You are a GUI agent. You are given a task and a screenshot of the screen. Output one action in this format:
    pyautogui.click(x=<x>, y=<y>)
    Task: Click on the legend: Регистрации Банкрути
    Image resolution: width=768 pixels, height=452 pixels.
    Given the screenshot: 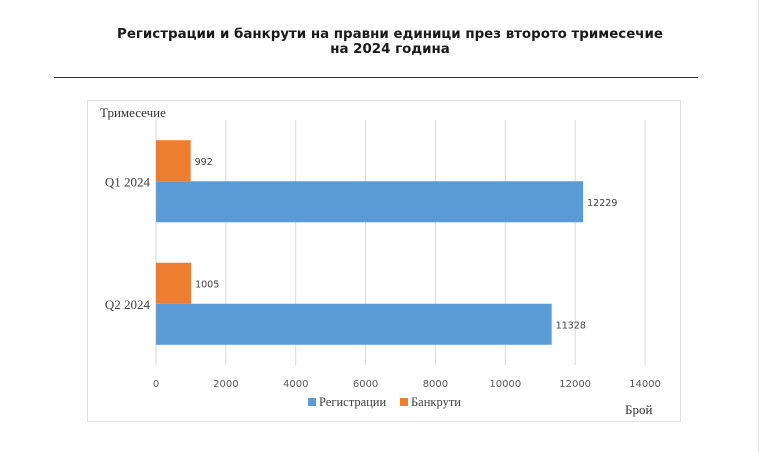 What is the action you would take?
    pyautogui.click(x=384, y=402)
    